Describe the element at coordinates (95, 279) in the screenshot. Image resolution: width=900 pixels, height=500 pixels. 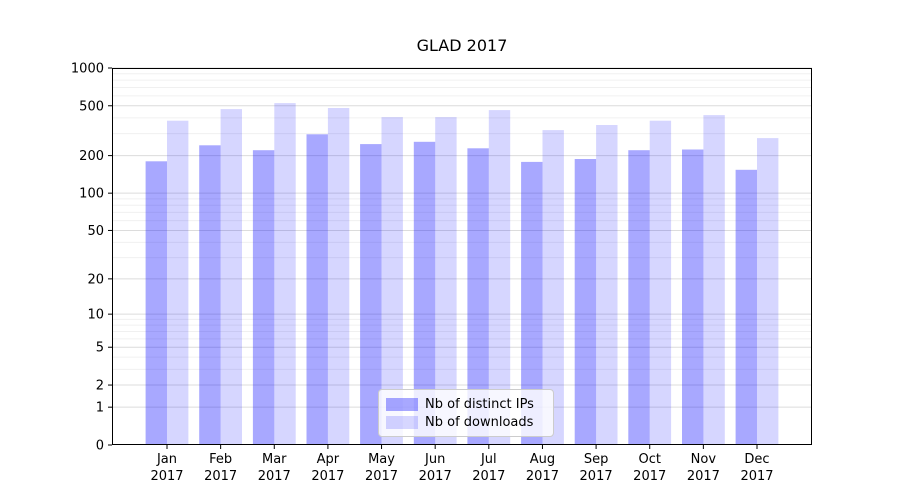
I see `y-tick-label: 20` at that location.